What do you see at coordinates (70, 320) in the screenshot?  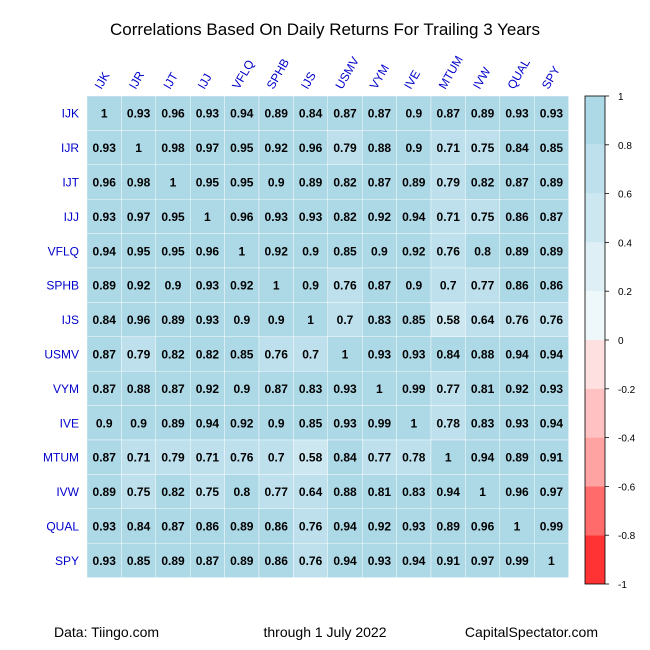 I see `row-label: IJS` at bounding box center [70, 320].